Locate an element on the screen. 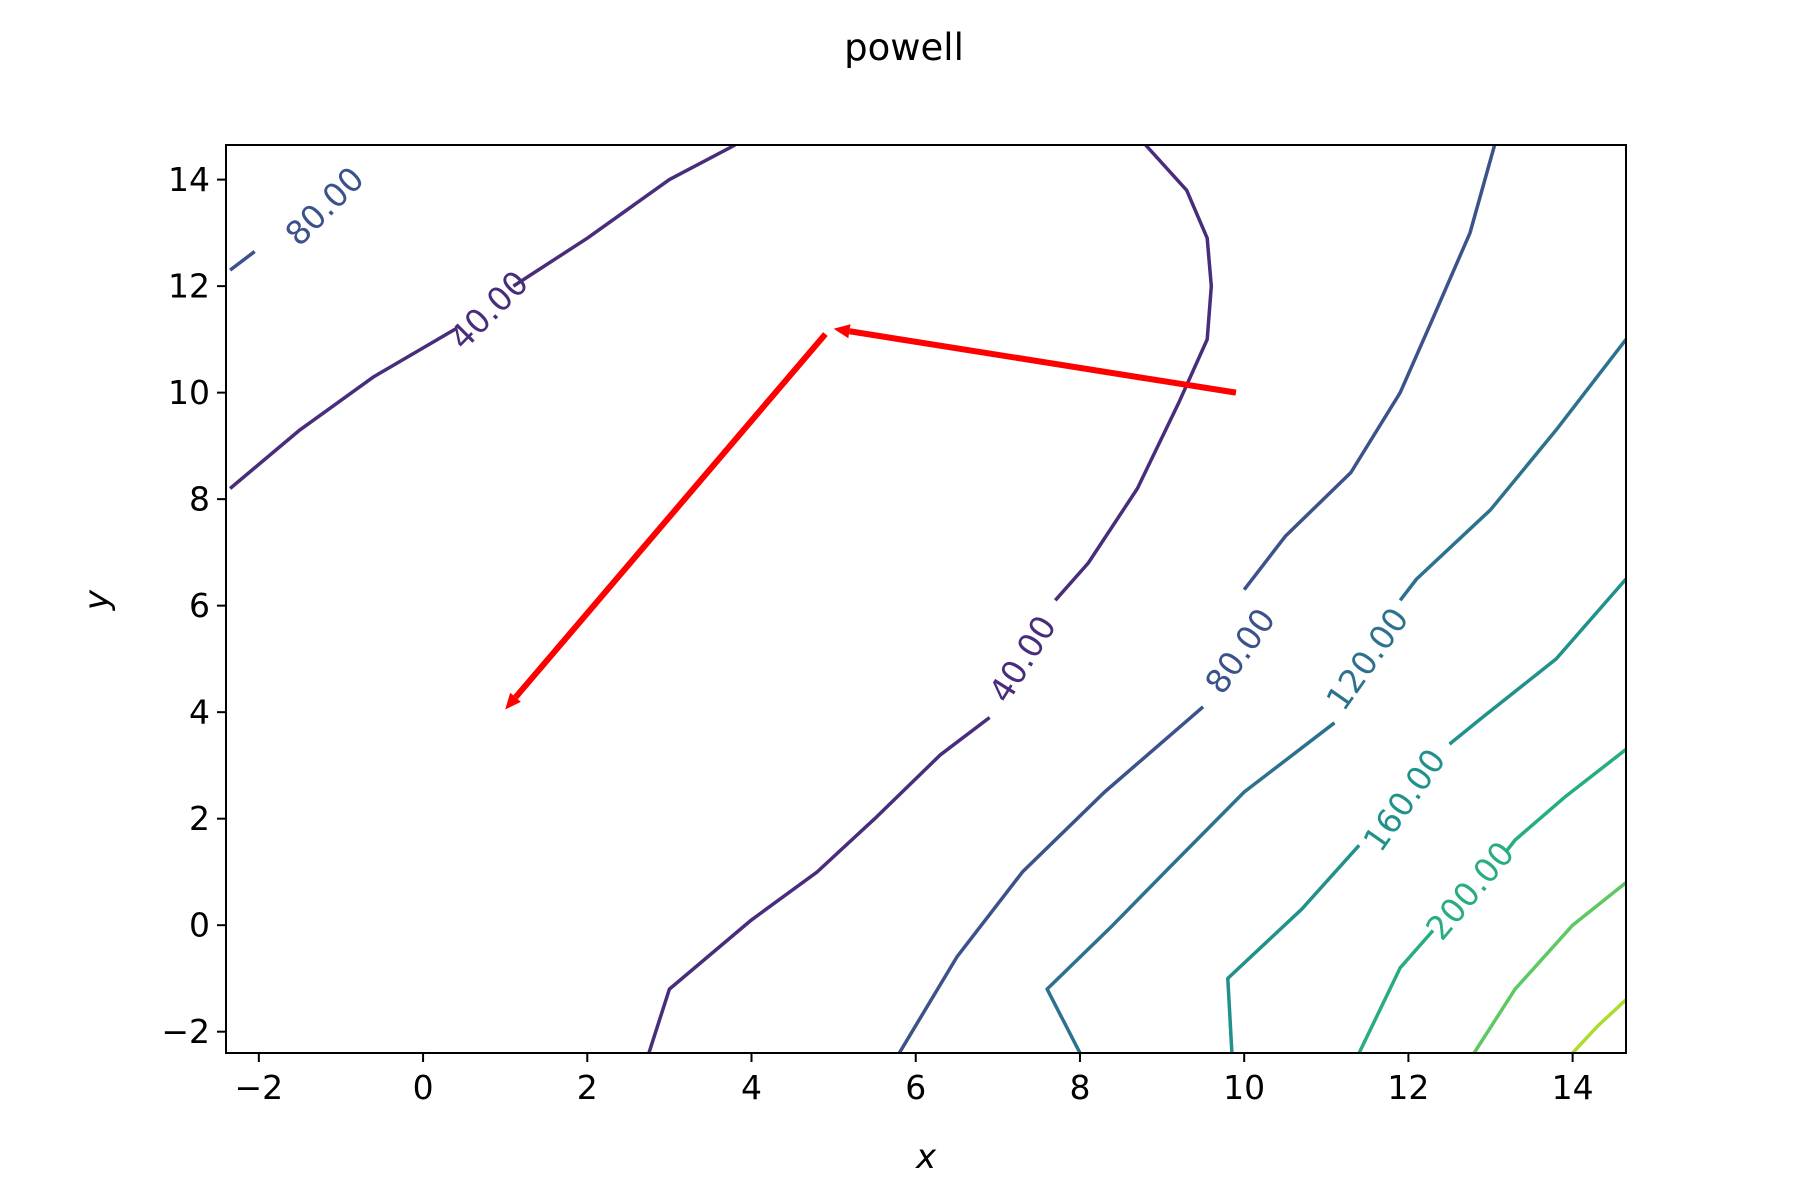 This screenshot has height=1200, width=1800. y-tick-label: 6 is located at coordinates (199, 605).